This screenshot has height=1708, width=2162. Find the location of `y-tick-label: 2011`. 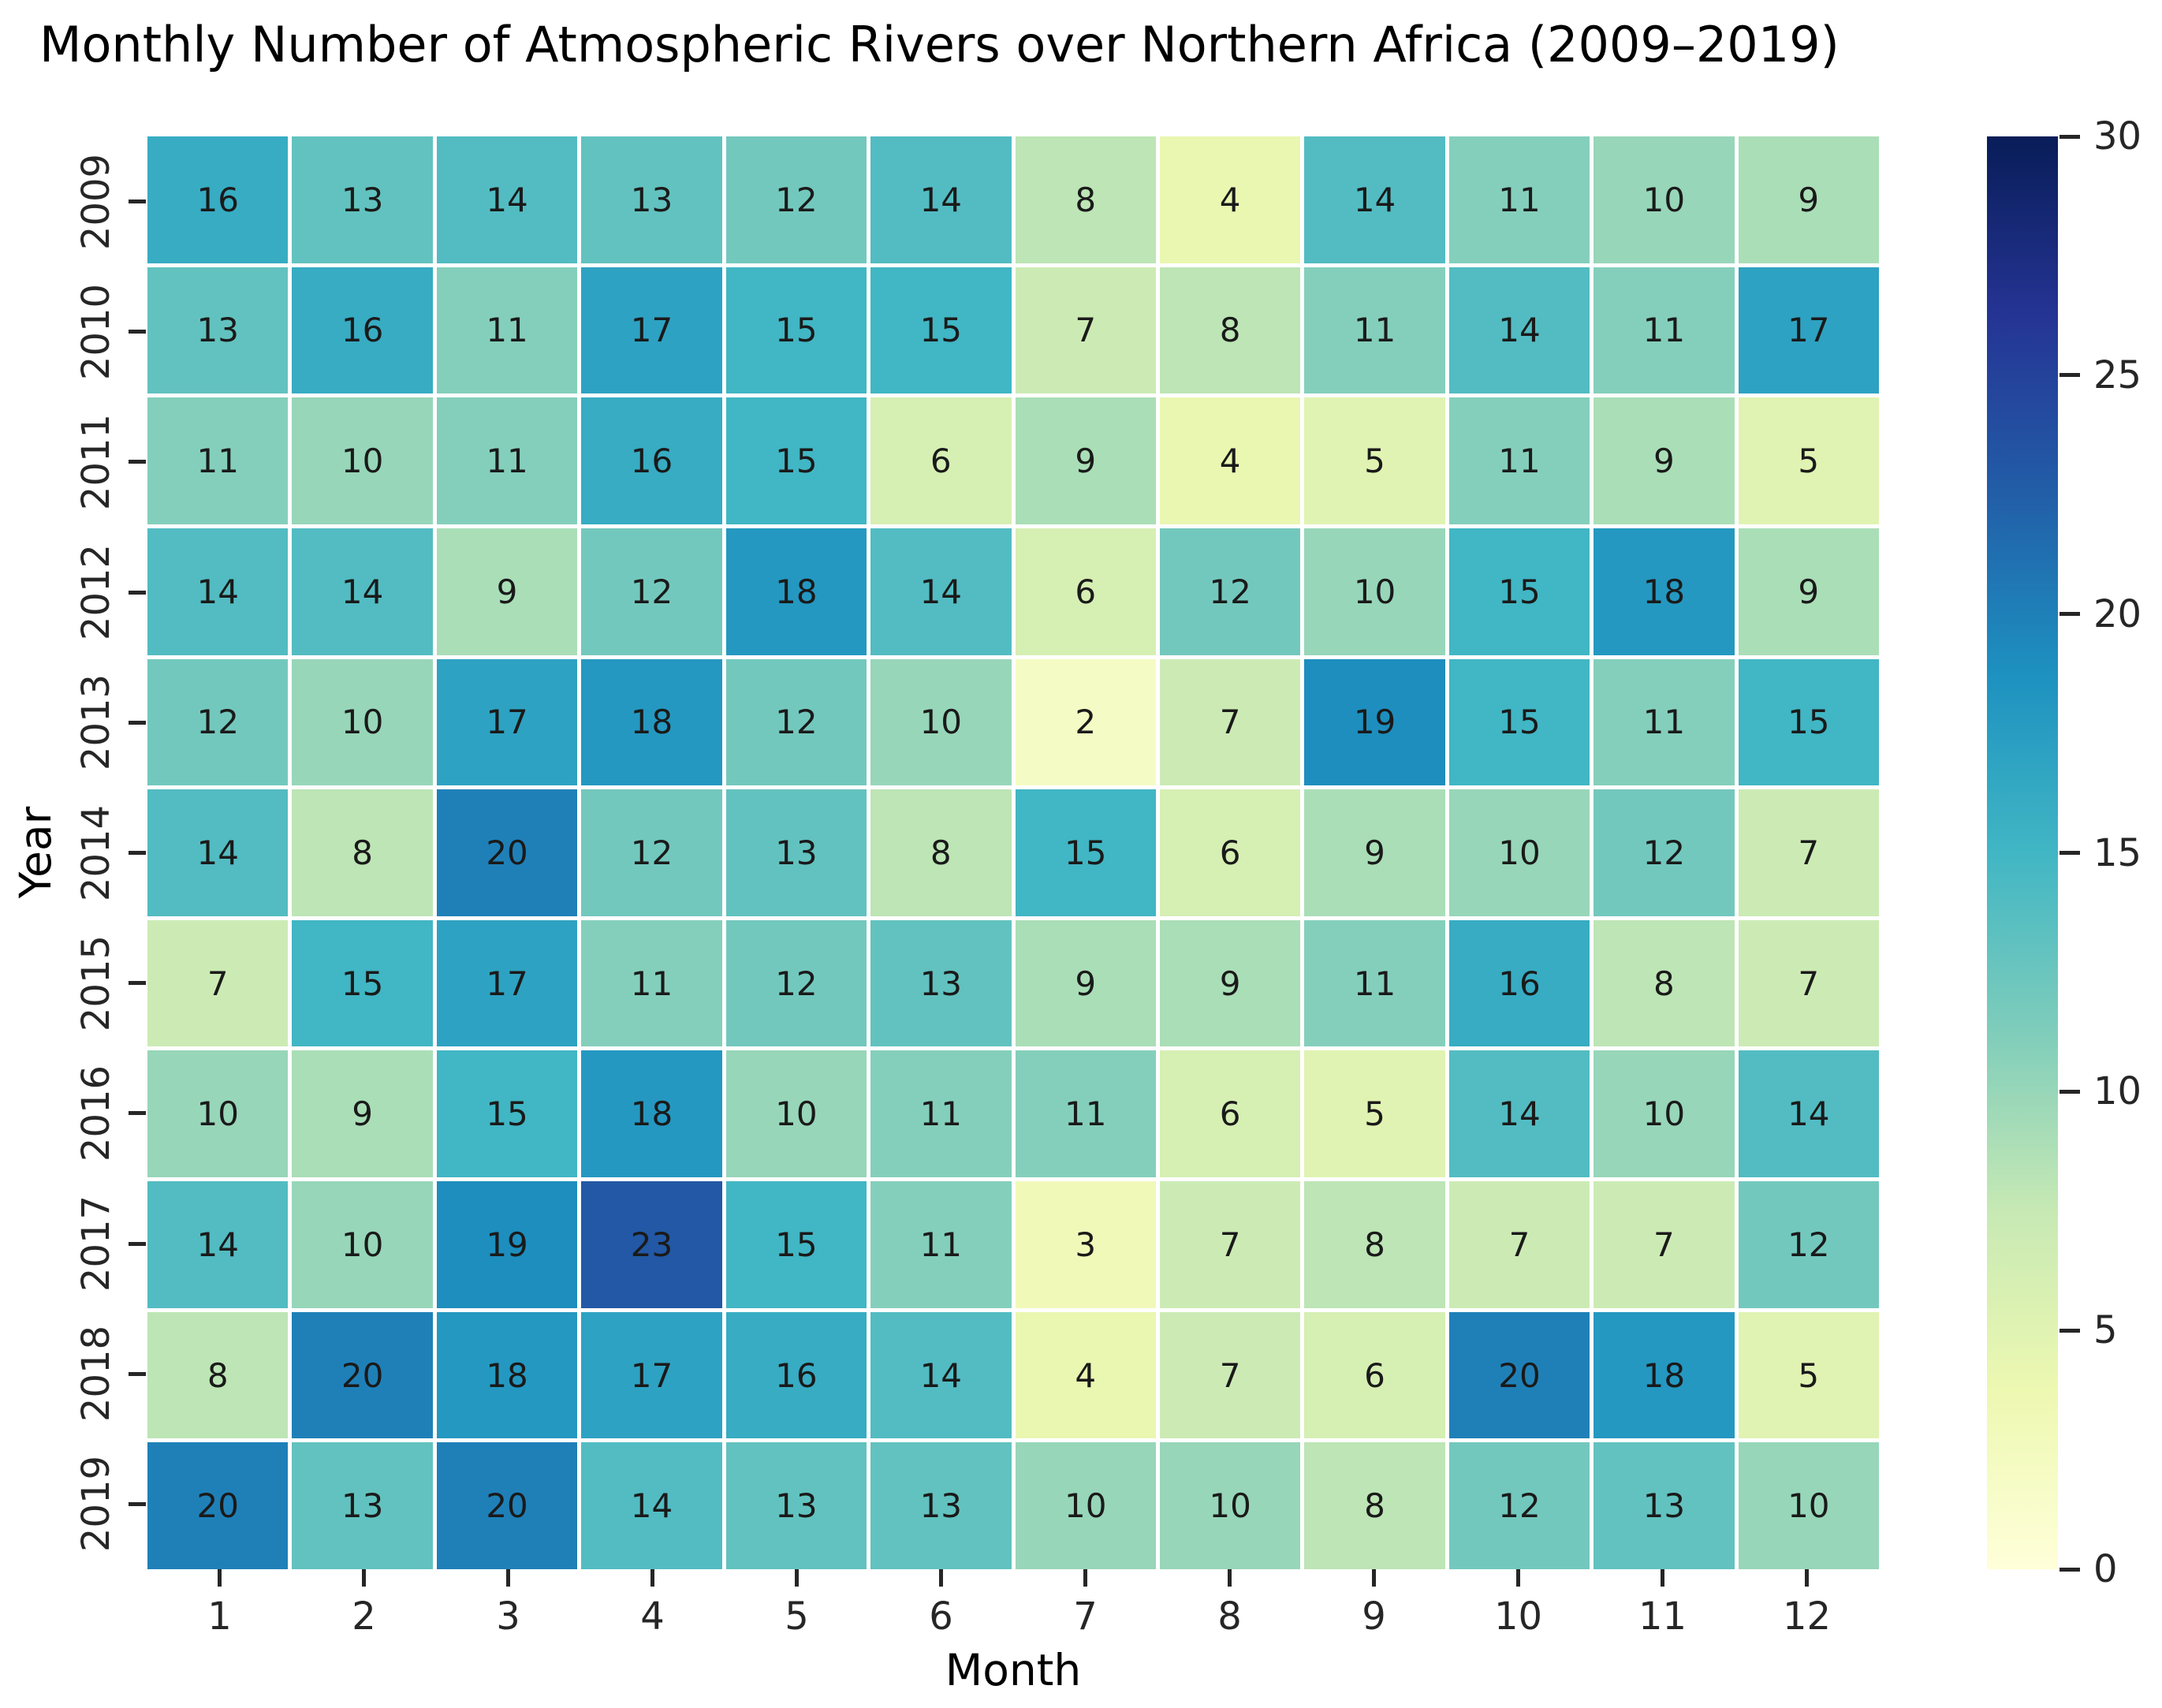

y-tick-label: 2011 is located at coordinates (96, 462).